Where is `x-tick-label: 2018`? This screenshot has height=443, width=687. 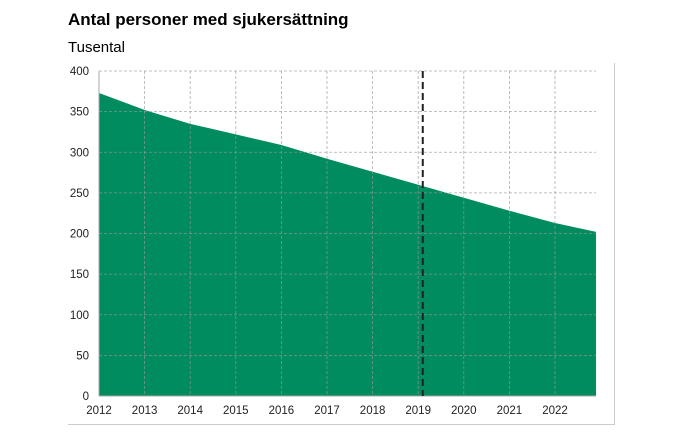 x-tick-label: 2018 is located at coordinates (373, 411).